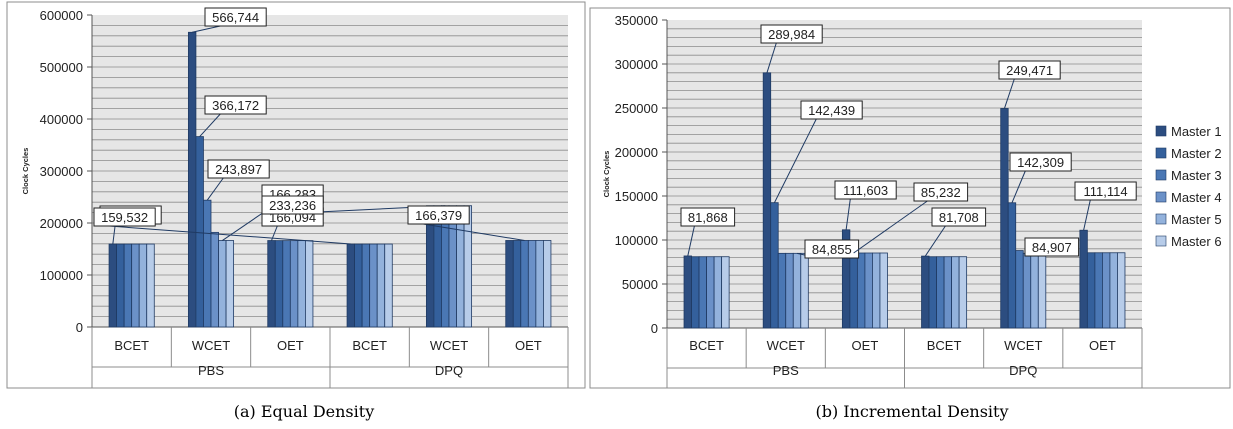 The width and height of the screenshot is (1233, 429). I want to click on y-tick-label: 350000, so click(636, 20).